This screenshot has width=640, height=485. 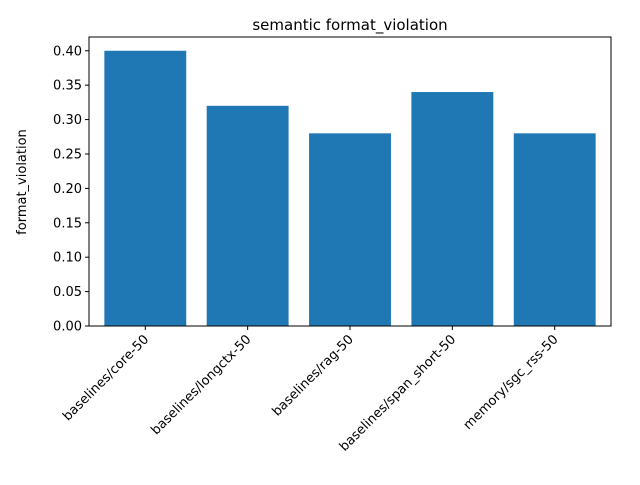 What do you see at coordinates (106, 378) in the screenshot?
I see `x-tick-label: baselines/core-50` at bounding box center [106, 378].